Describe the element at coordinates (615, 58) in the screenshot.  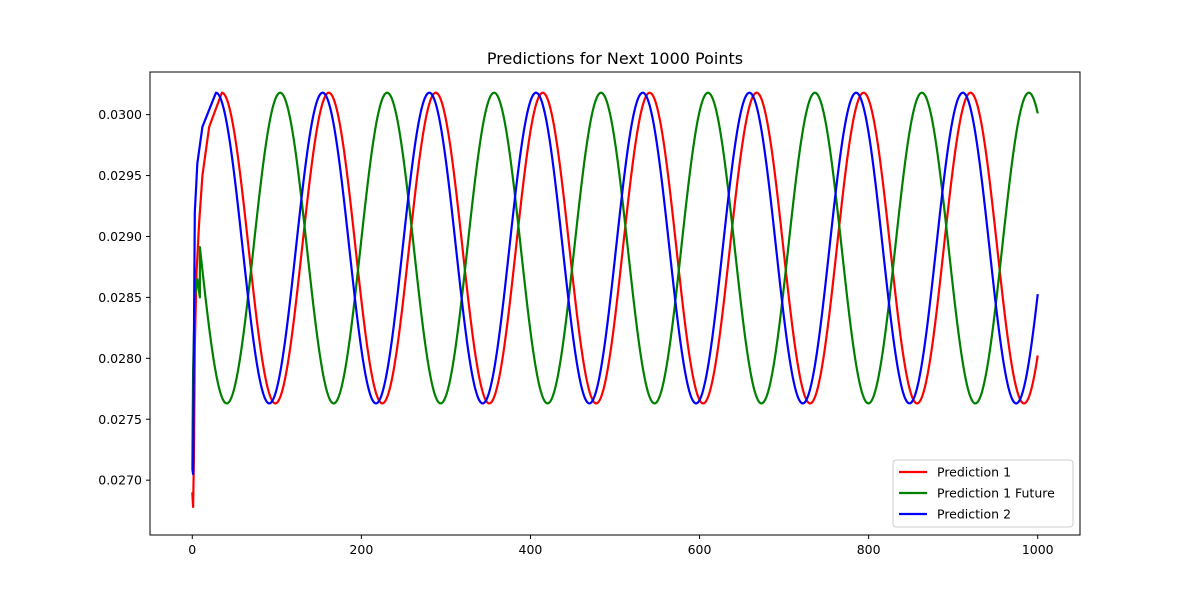
I see `chart-title: Predictions for Next 1000 Points` at that location.